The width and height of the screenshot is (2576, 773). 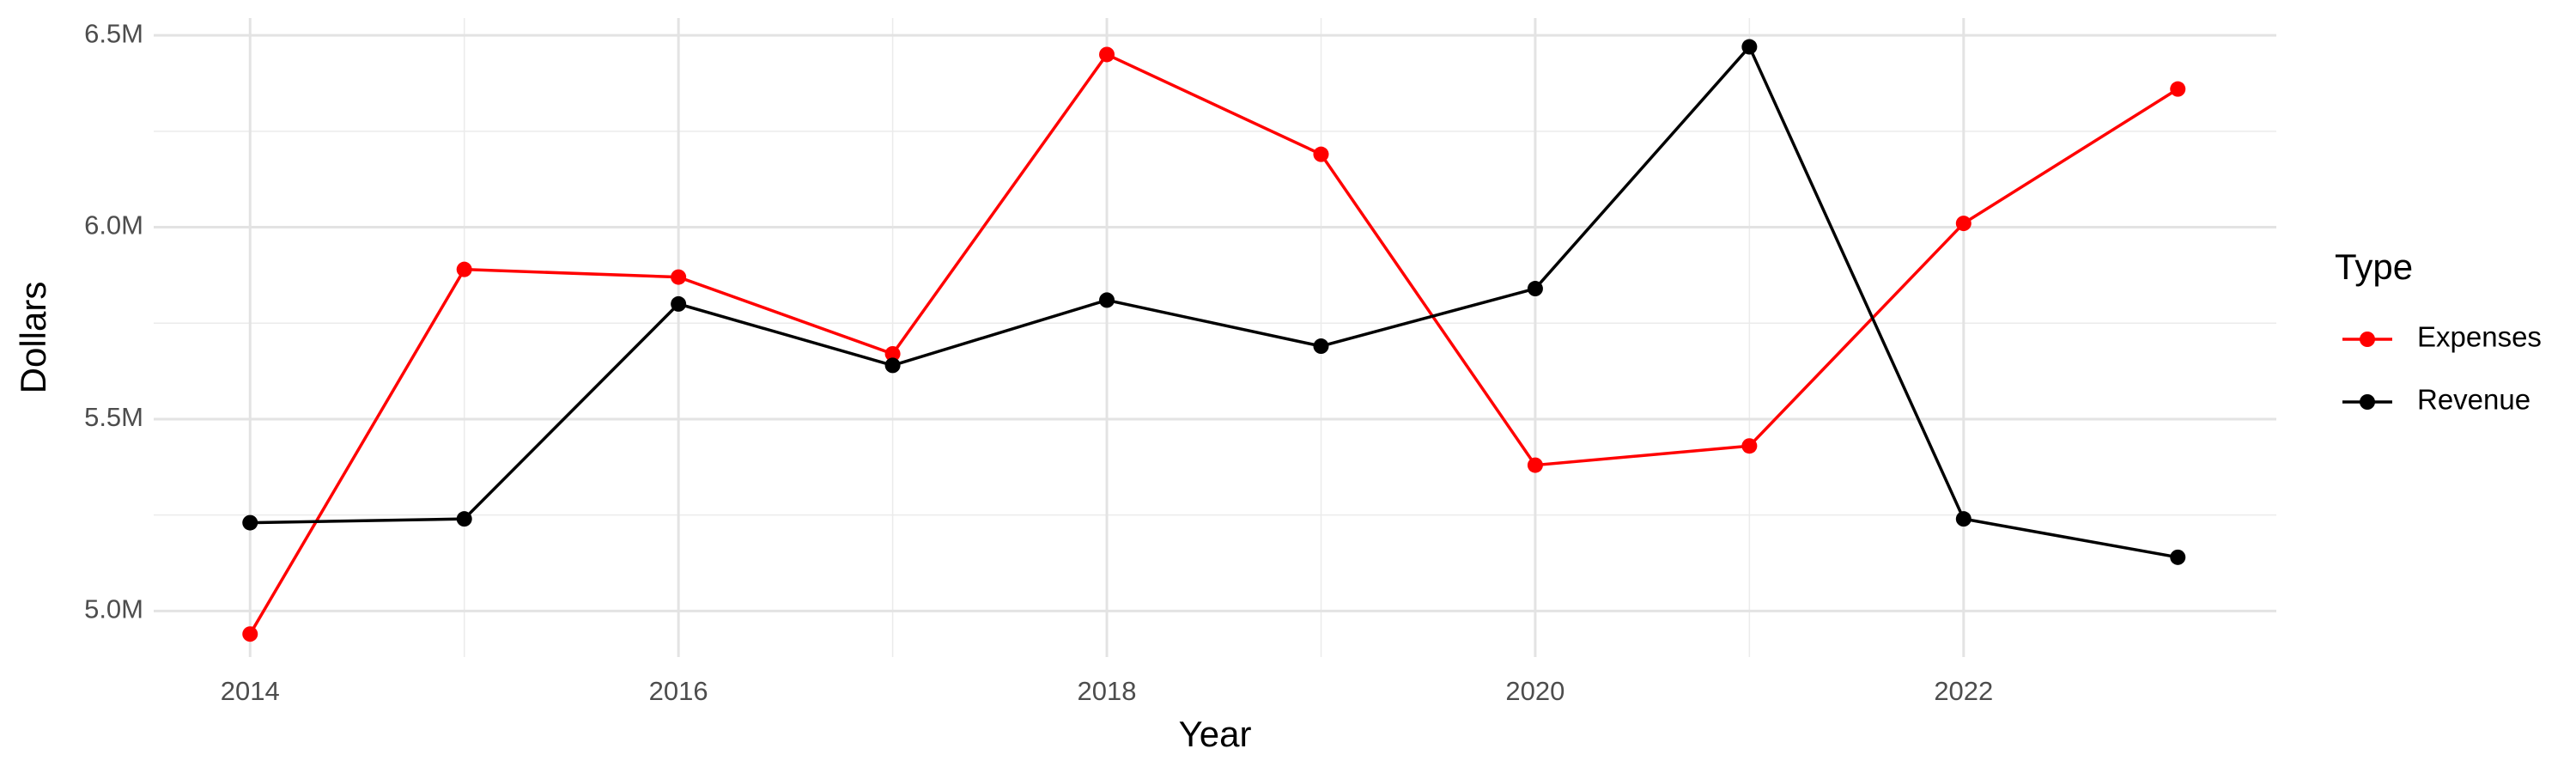 I want to click on y-tick-label: 6.5M, so click(x=113, y=33).